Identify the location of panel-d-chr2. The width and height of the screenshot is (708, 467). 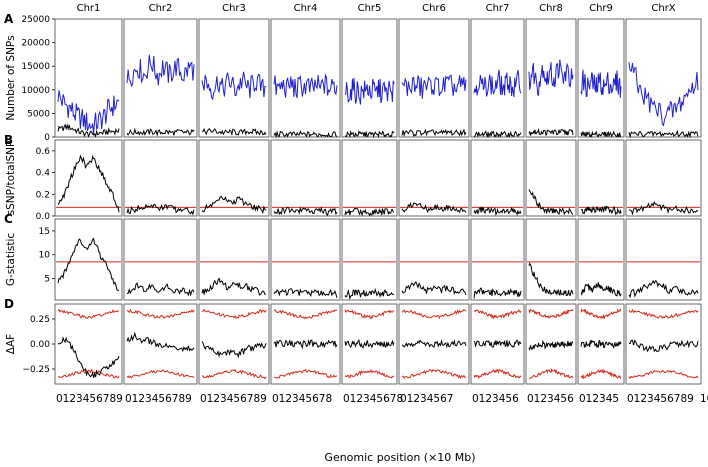
(160, 344).